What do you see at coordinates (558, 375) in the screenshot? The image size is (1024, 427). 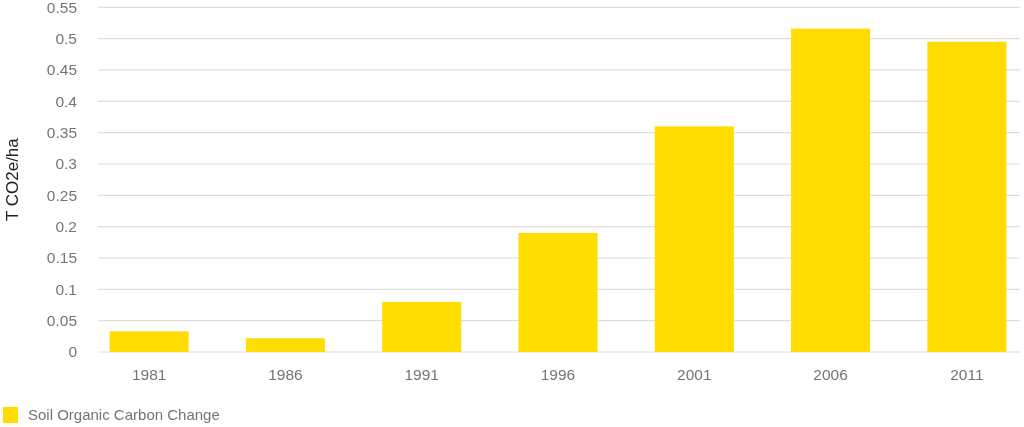 I see `x-tick-label: 1996` at bounding box center [558, 375].